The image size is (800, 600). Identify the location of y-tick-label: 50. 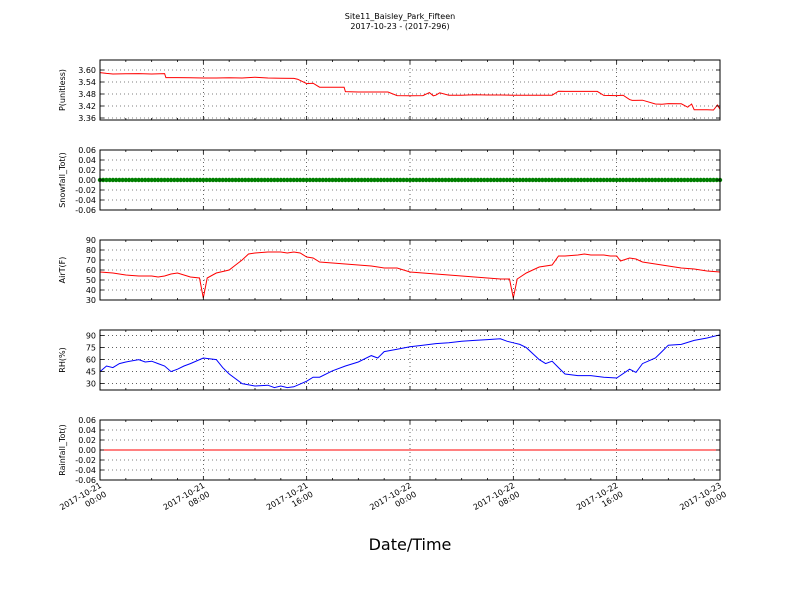
(91, 280).